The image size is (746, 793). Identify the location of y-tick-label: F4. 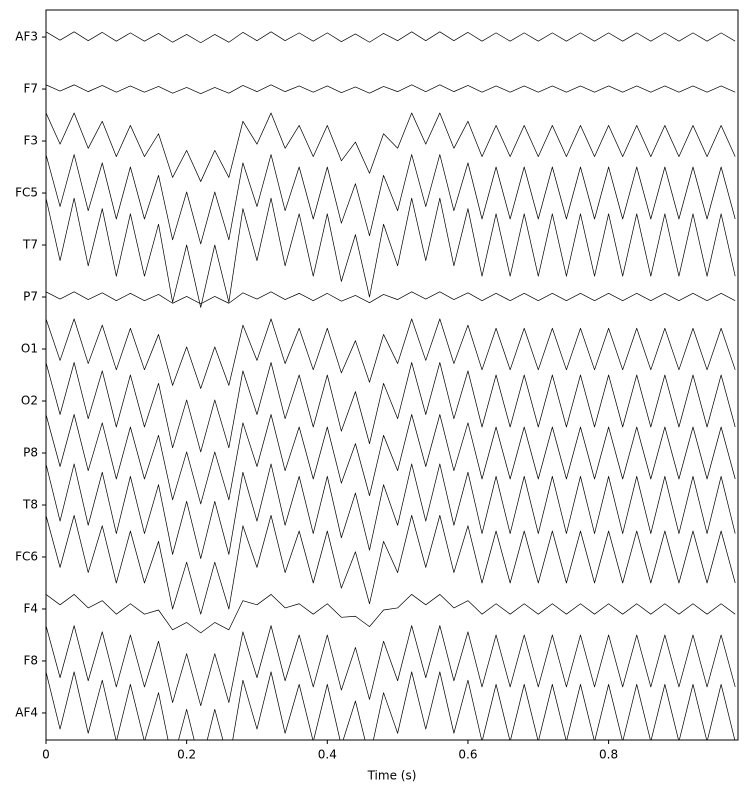
(30, 608).